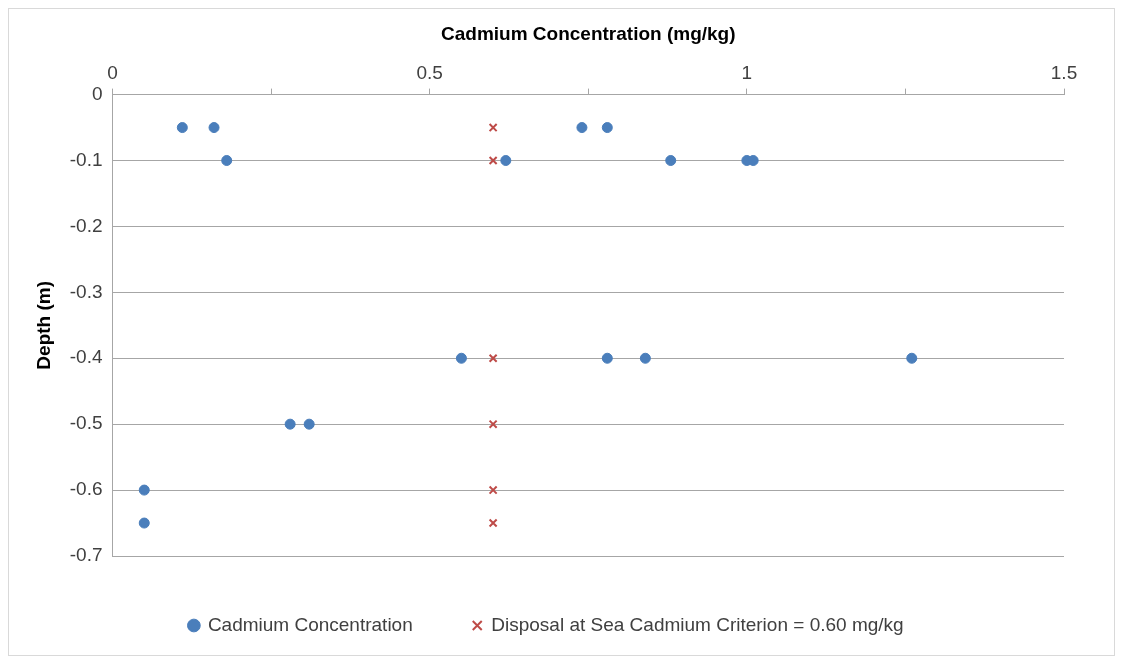 The image size is (1123, 664). What do you see at coordinates (86, 423) in the screenshot?
I see `y-tick-label: -0.5` at bounding box center [86, 423].